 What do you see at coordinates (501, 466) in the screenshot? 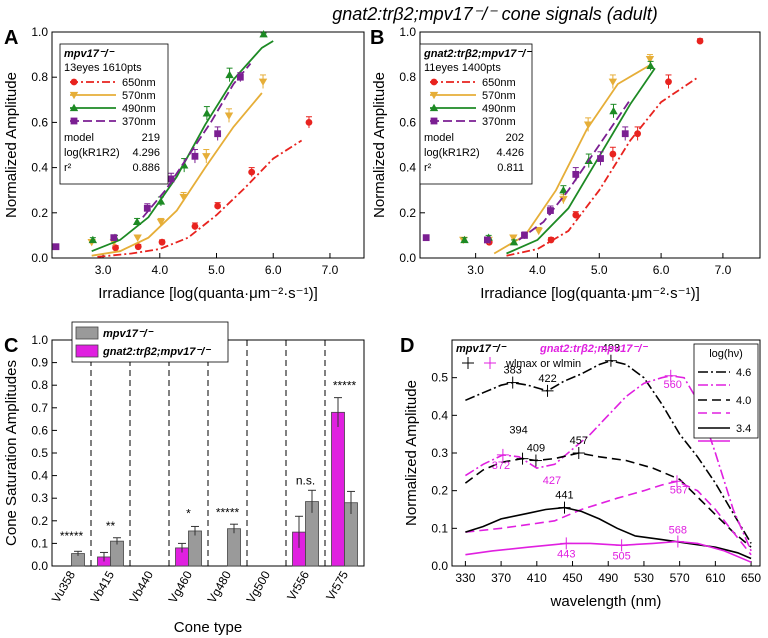
I see `peak-label: 372` at bounding box center [501, 466].